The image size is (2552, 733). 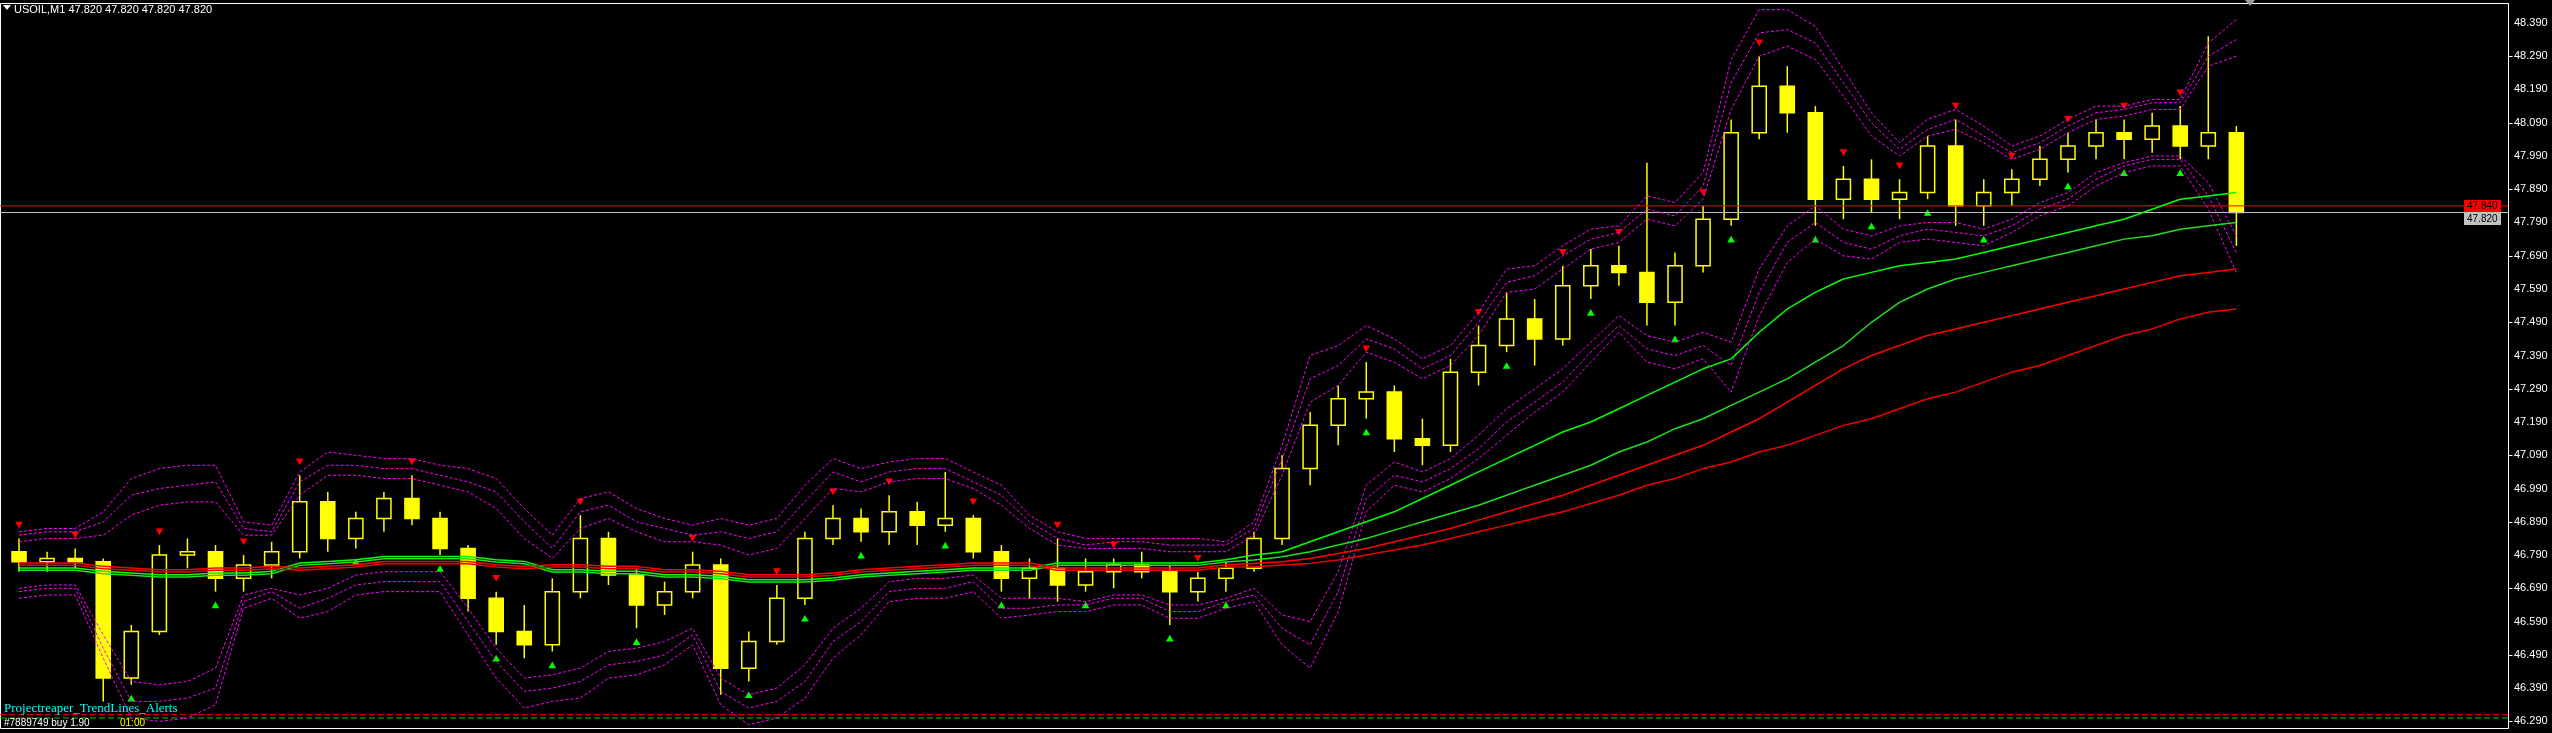 I want to click on y-tick-label: 47.690, so click(x=2531, y=254).